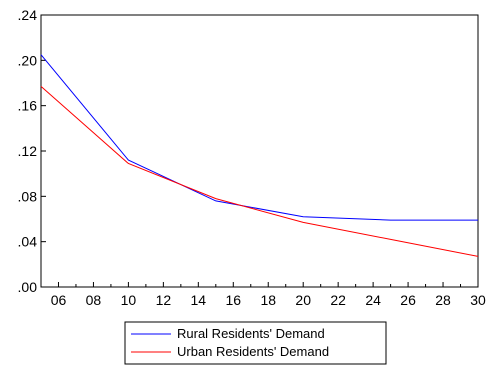  I want to click on x-axis: 06 08 10 12 14 16 18 20 22 24 26 28 30, so click(268, 295).